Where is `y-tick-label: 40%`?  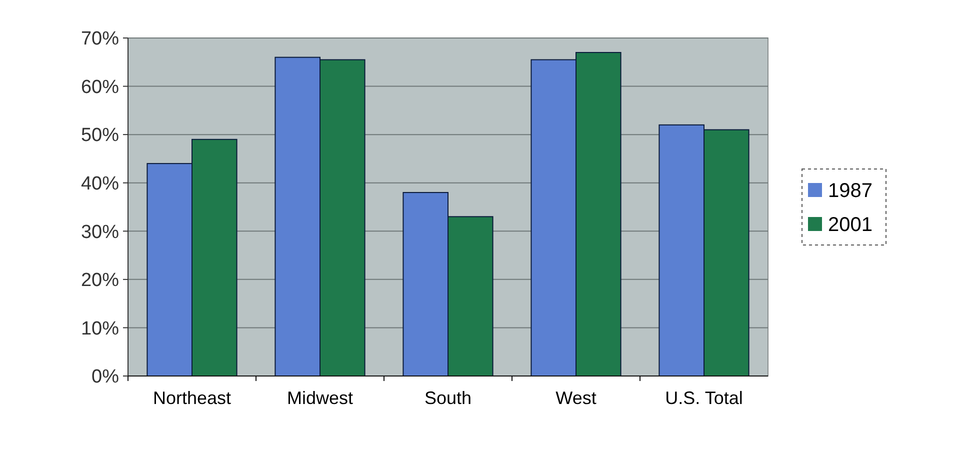
y-tick-label: 40% is located at coordinates (100, 184).